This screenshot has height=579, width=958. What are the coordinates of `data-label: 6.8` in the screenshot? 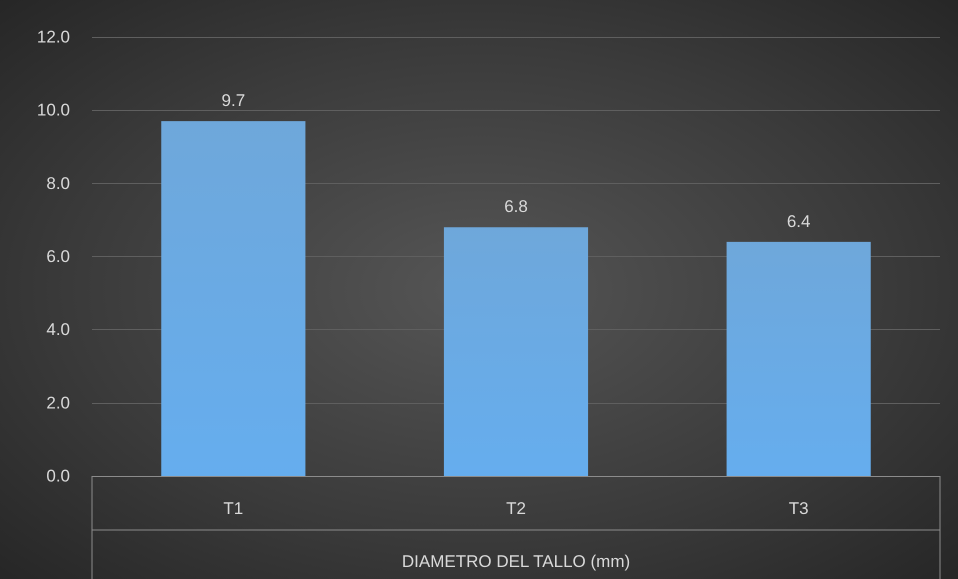 It's located at (516, 206).